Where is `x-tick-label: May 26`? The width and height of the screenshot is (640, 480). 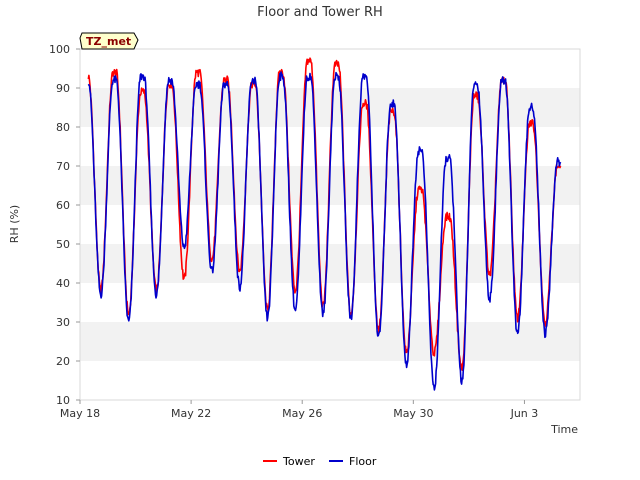 x-tick-label: May 26 is located at coordinates (302, 413).